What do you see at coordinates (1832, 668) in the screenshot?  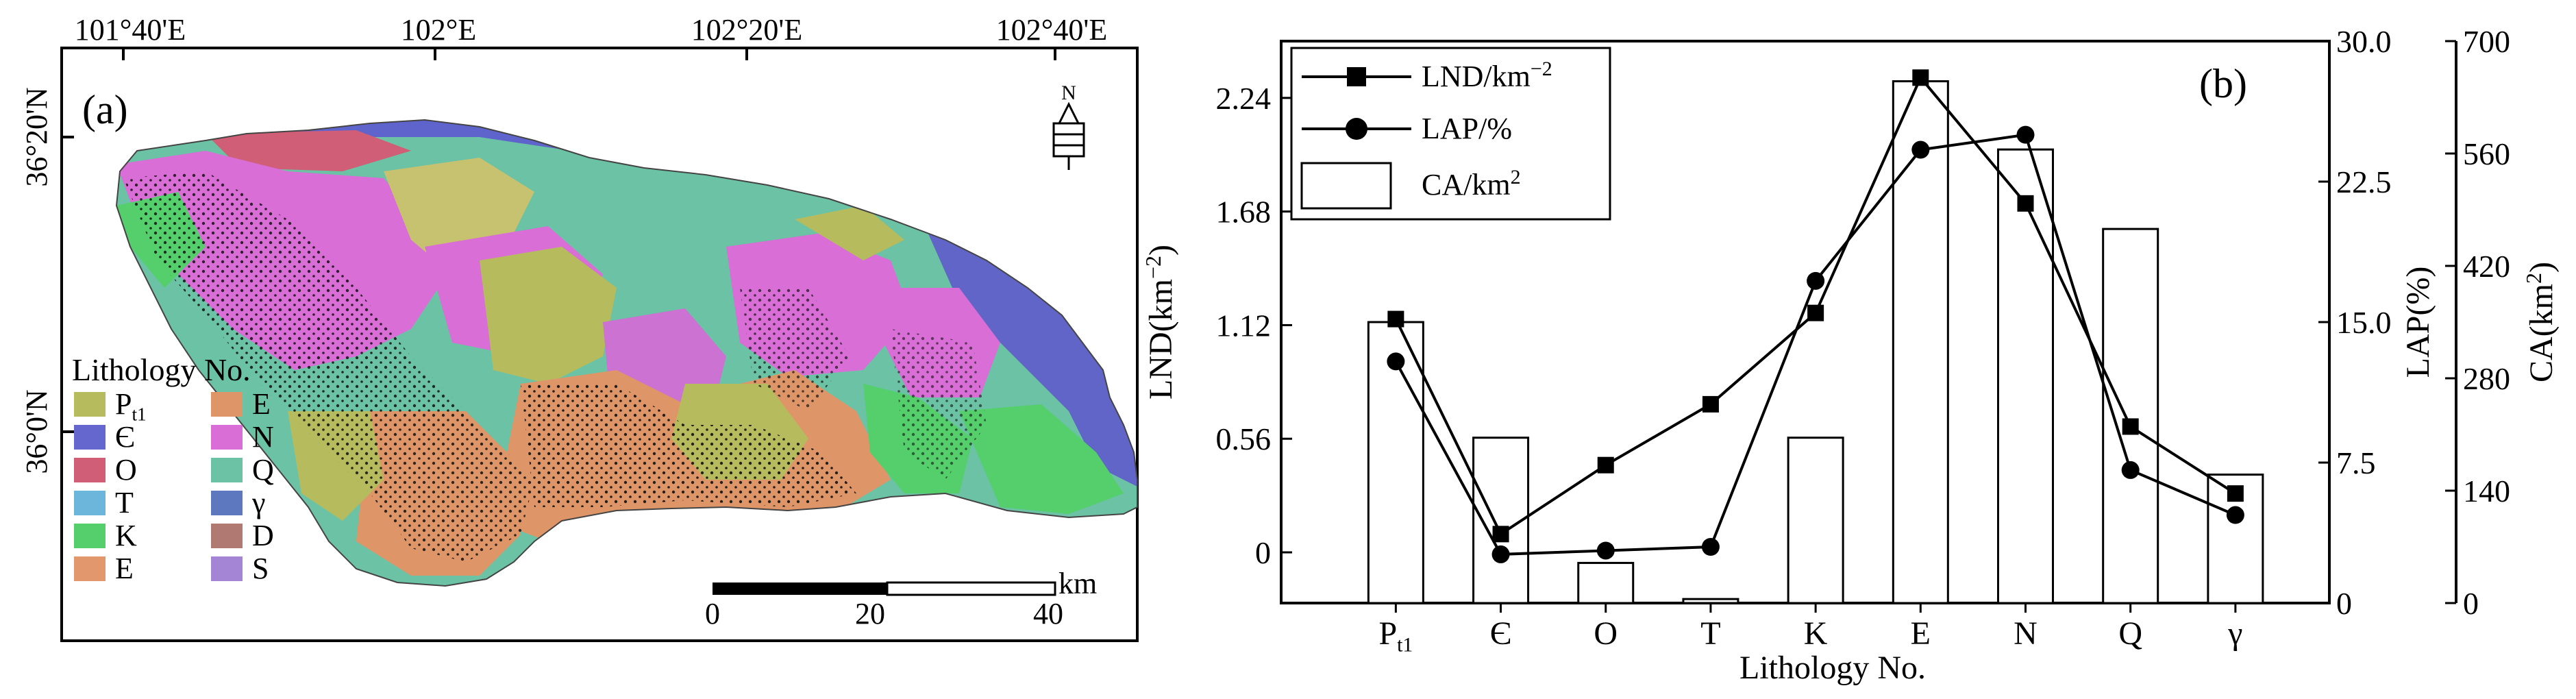 I see `x-axis-label: Lithology No.` at bounding box center [1832, 668].